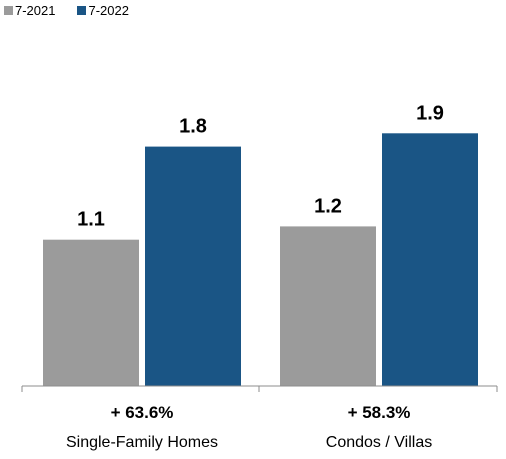  I want to click on legend-label-7-2021: 7-2021, so click(35, 10).